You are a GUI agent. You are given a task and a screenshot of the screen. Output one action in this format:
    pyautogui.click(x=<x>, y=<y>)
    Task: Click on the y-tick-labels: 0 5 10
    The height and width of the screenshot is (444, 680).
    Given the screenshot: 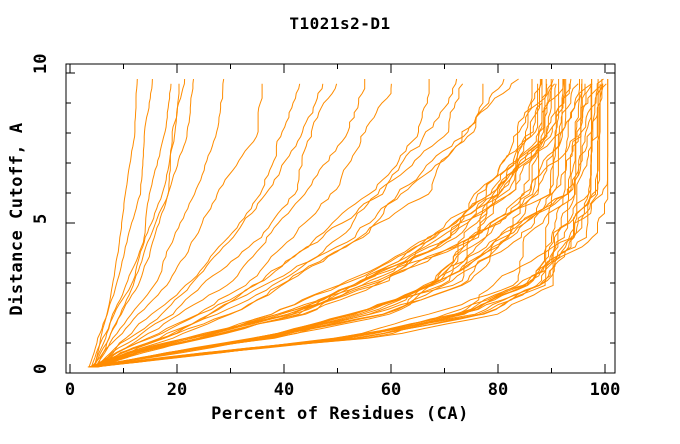 What is the action you would take?
    pyautogui.click(x=41, y=214)
    